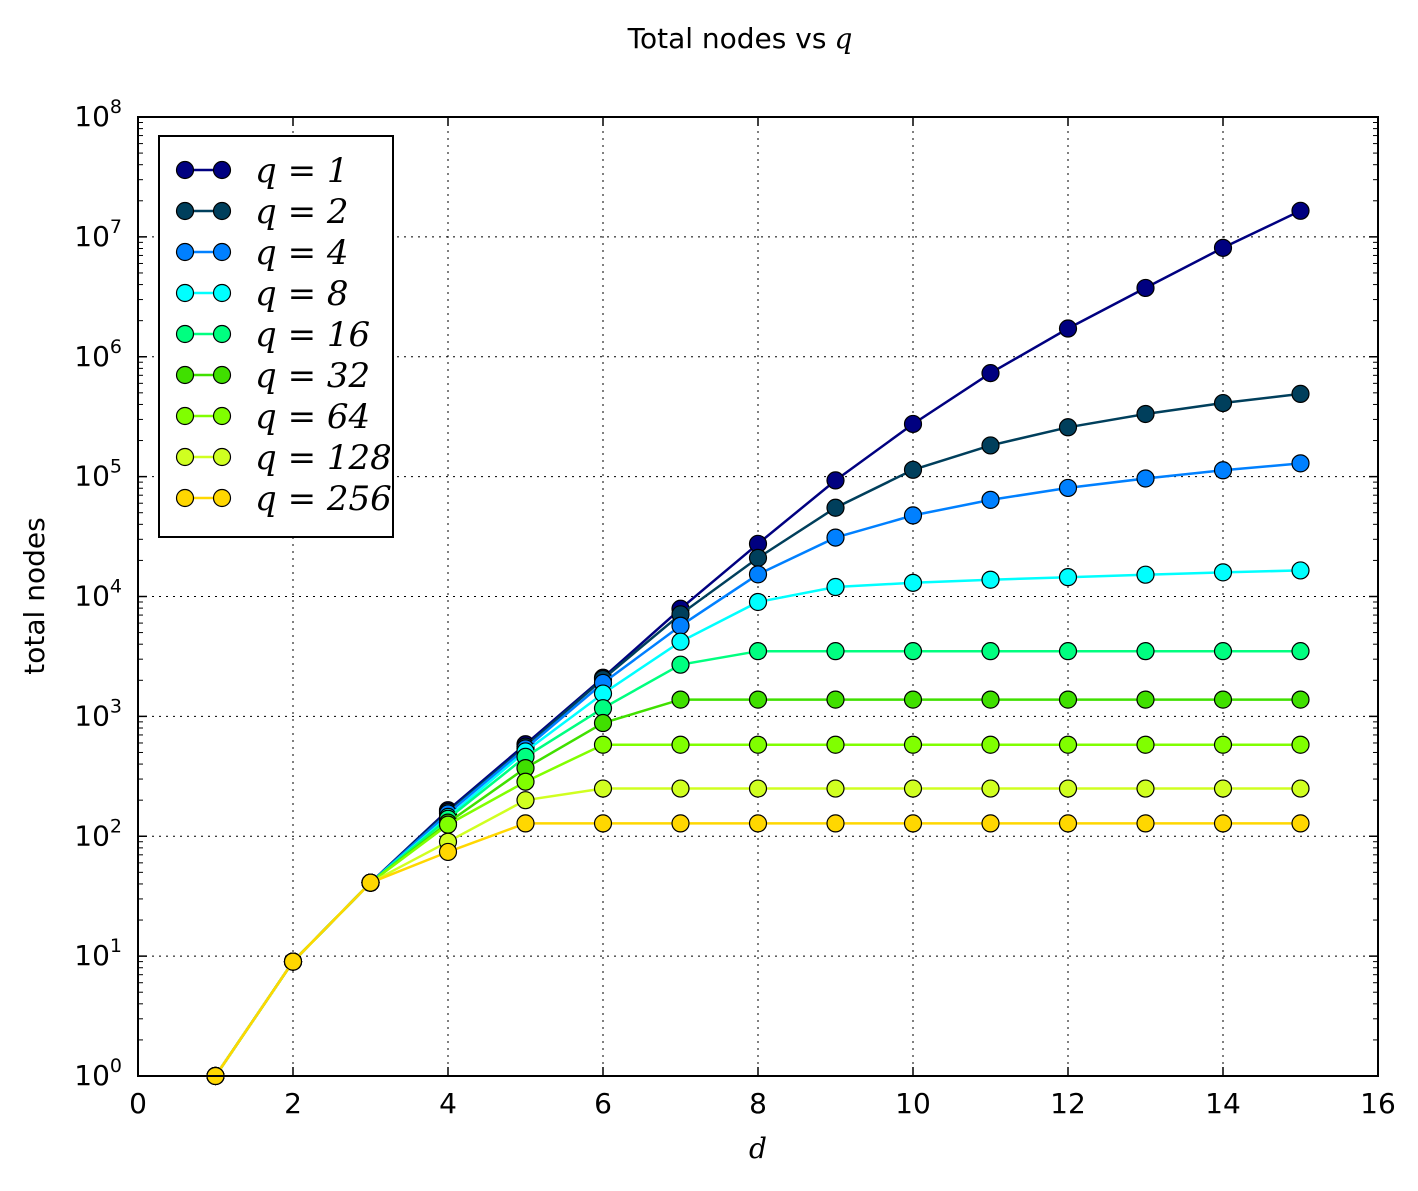 The width and height of the screenshot is (1418, 1191). I want to click on legend-entry-256: q = 256, so click(283, 499).